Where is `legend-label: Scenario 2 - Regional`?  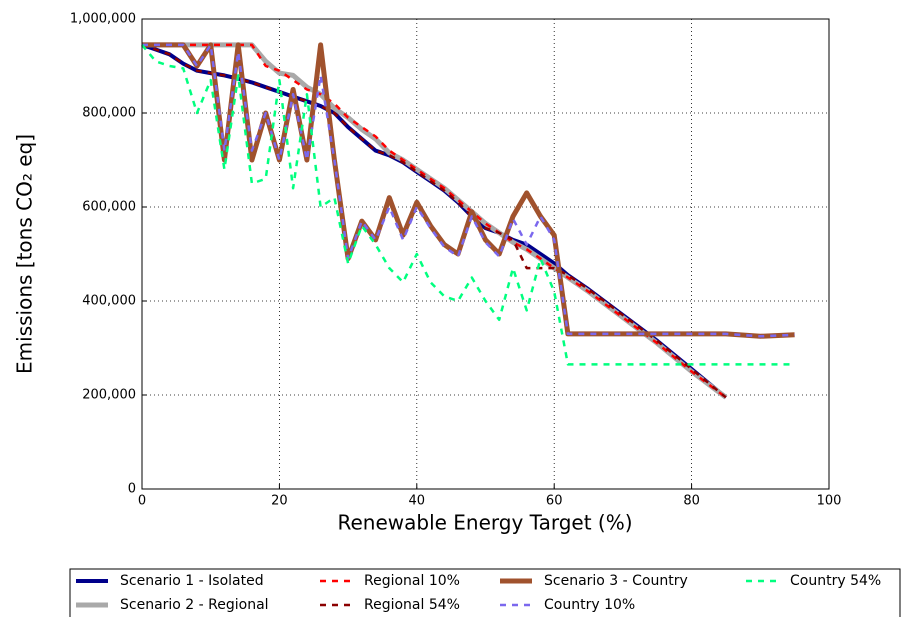
legend-label: Scenario 2 - Regional is located at coordinates (194, 605).